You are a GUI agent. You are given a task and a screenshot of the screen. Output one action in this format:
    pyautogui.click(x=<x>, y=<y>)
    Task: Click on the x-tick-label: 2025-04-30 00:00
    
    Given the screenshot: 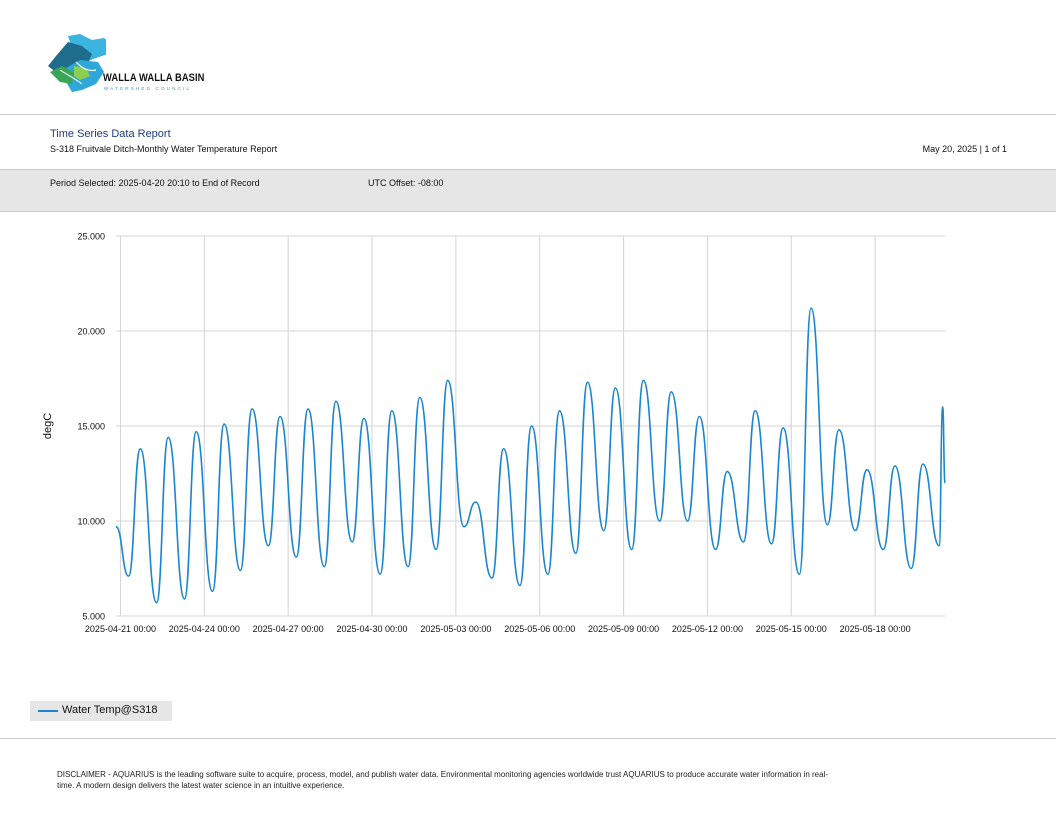 What is the action you would take?
    pyautogui.click(x=371, y=629)
    